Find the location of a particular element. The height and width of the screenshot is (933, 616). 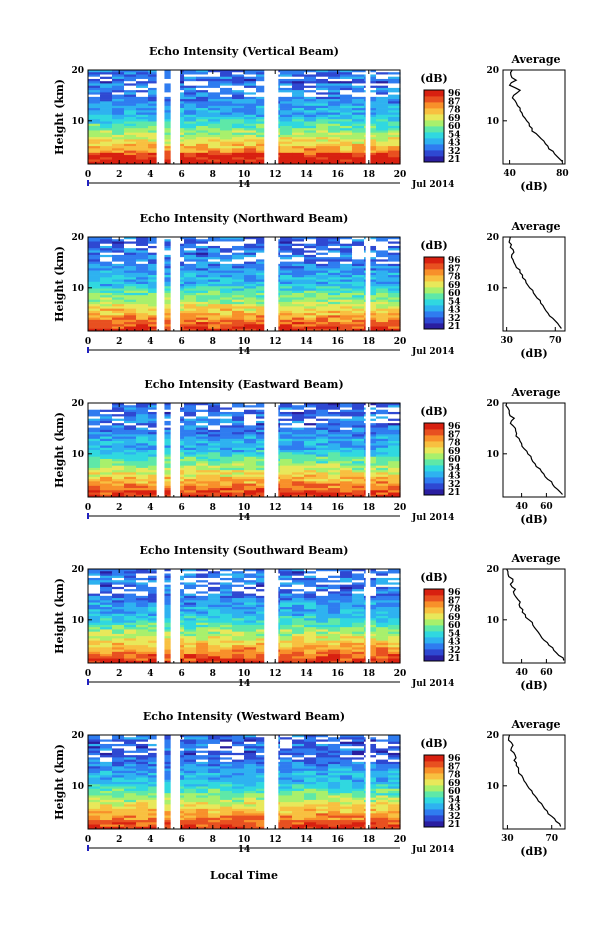

echo-heatmap is located at coordinates (244, 284).